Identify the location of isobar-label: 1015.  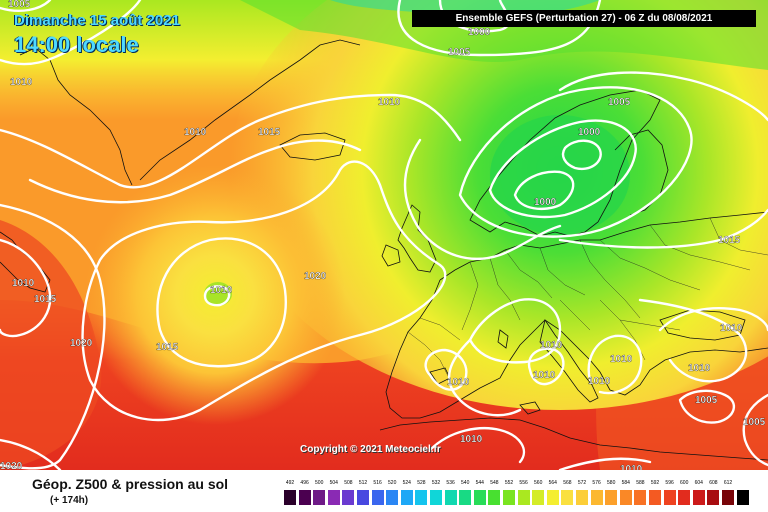
(729, 240).